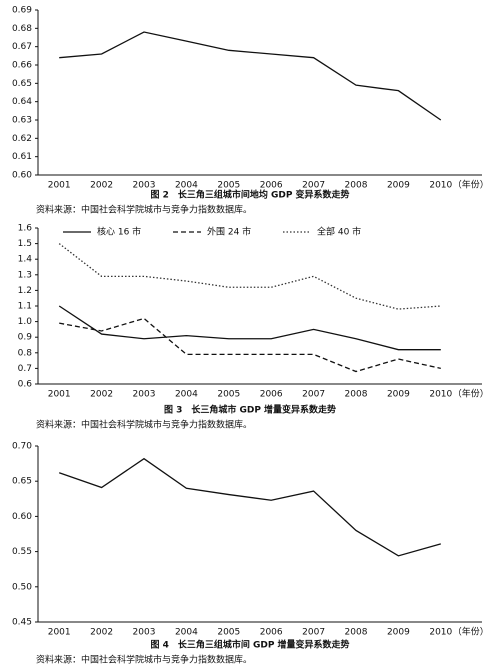 The image size is (500, 668). Describe the element at coordinates (25, 369) in the screenshot. I see `y-tick-label: 0.7` at that location.